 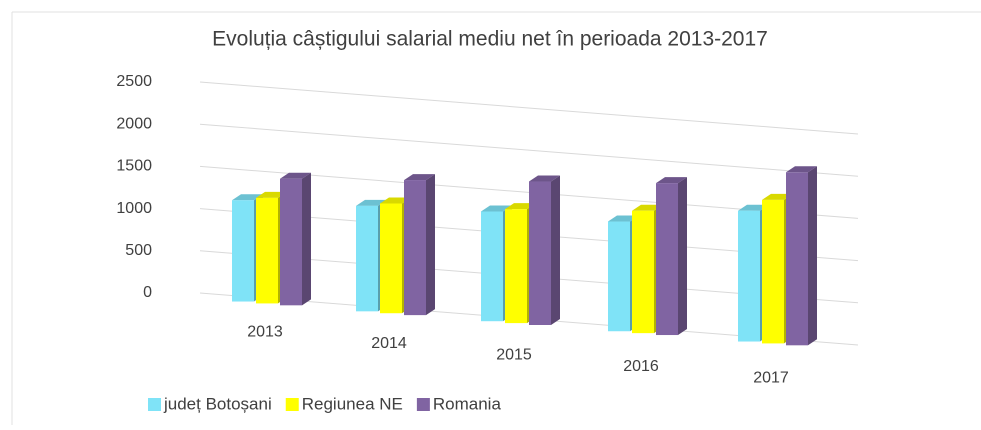 I want to click on x-tick-label: 2017, so click(x=771, y=378).